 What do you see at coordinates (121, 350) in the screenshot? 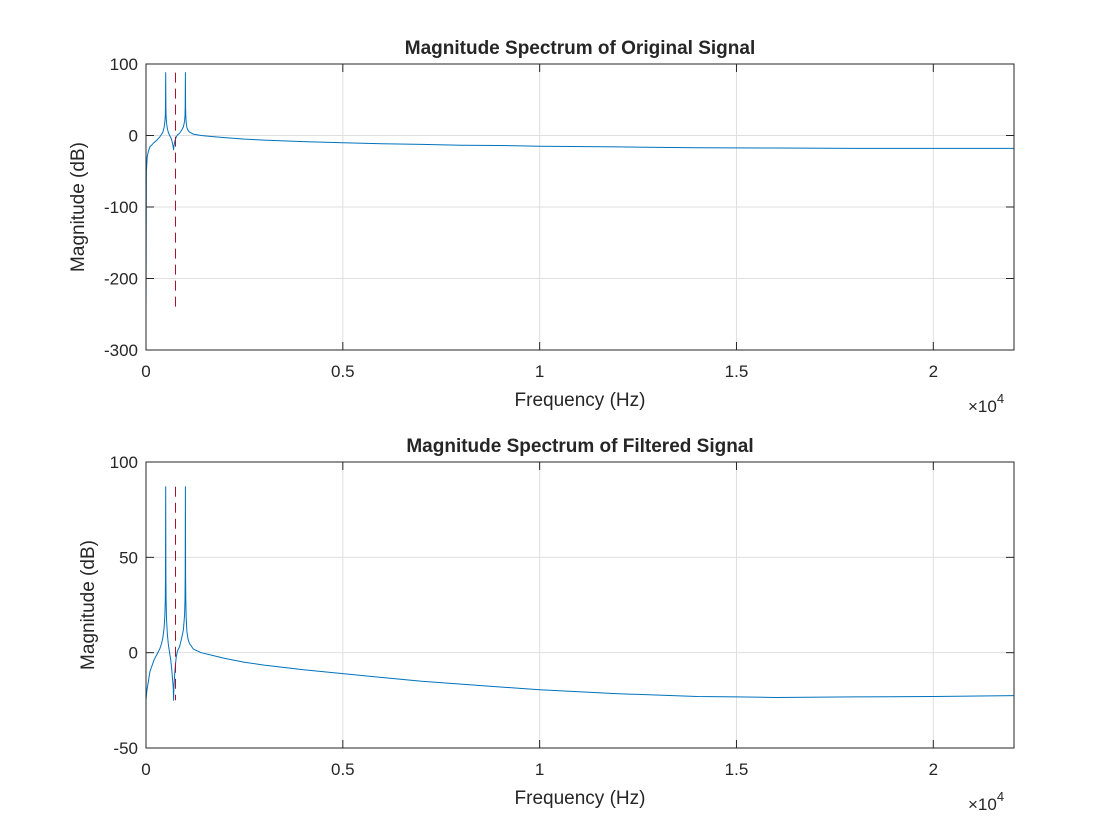
I see `y-tick-label: -300` at bounding box center [121, 350].